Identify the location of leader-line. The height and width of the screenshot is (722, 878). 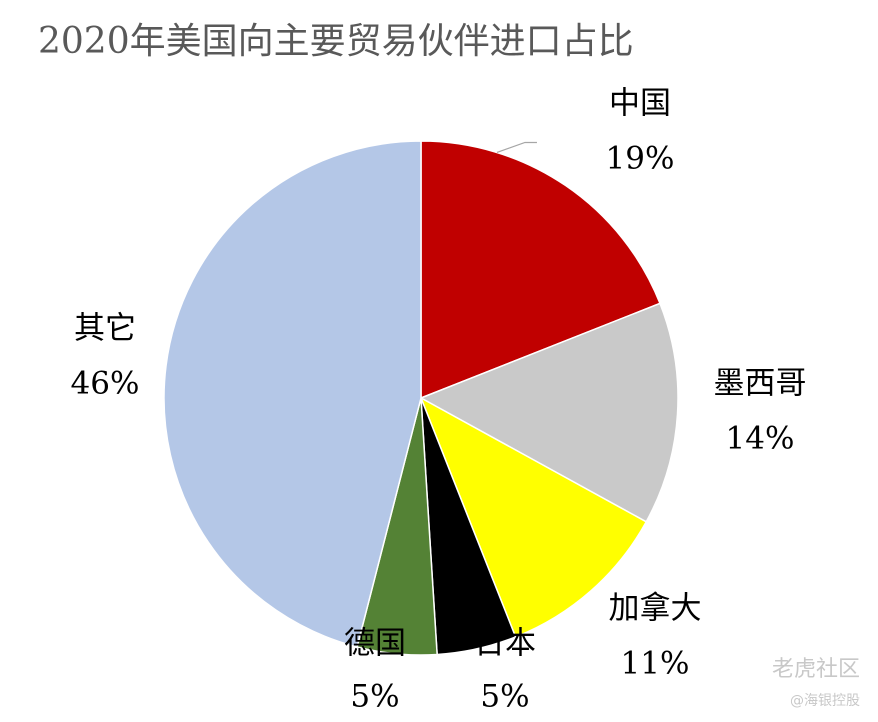
(516, 147).